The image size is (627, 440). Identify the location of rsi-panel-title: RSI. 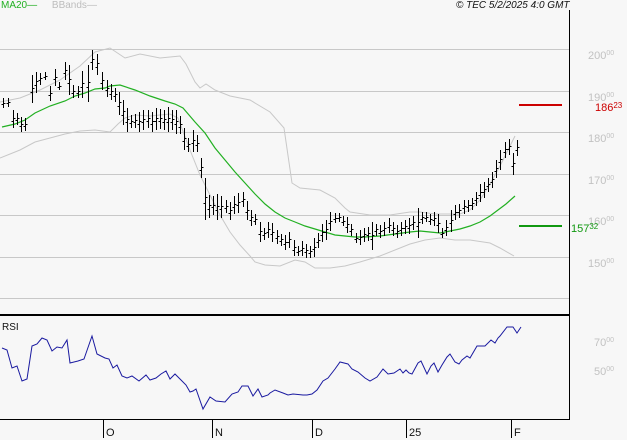
(10, 327).